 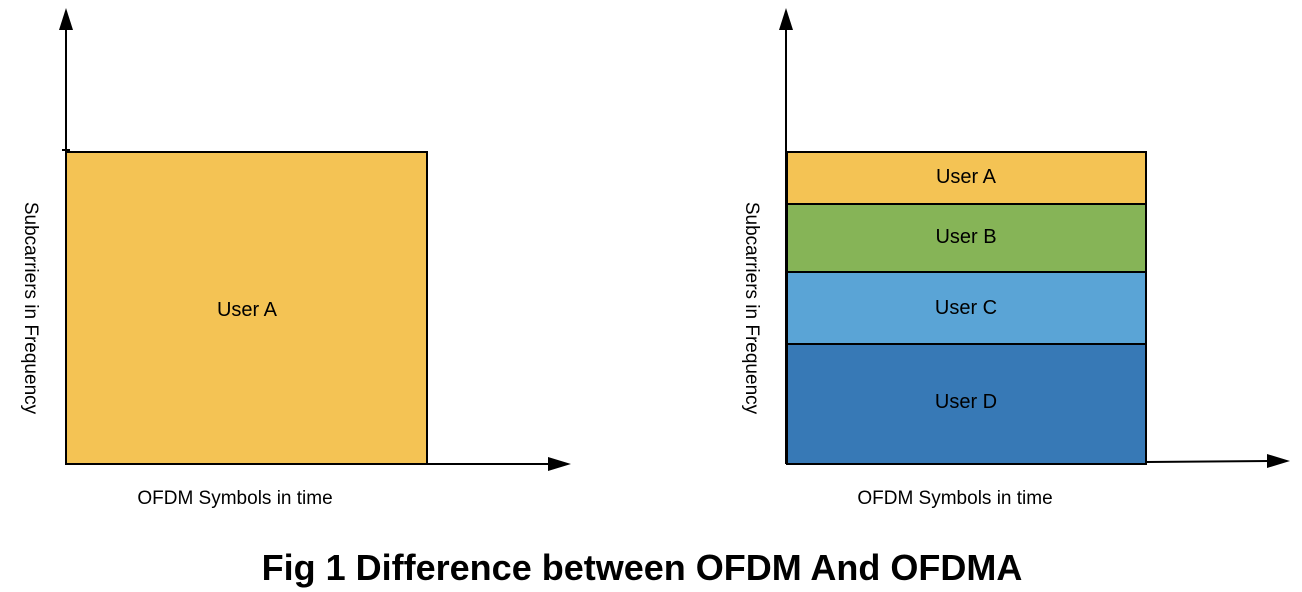 What do you see at coordinates (786, 19) in the screenshot?
I see `ofdma-y-axis-arrow-icon` at bounding box center [786, 19].